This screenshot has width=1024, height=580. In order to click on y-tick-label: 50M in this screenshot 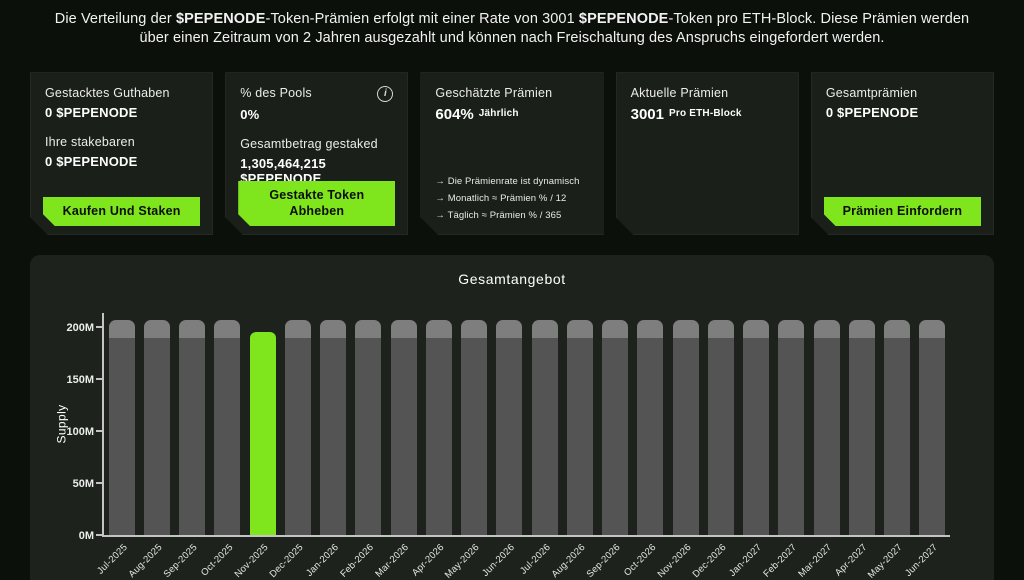, I will do `click(83, 484)`.